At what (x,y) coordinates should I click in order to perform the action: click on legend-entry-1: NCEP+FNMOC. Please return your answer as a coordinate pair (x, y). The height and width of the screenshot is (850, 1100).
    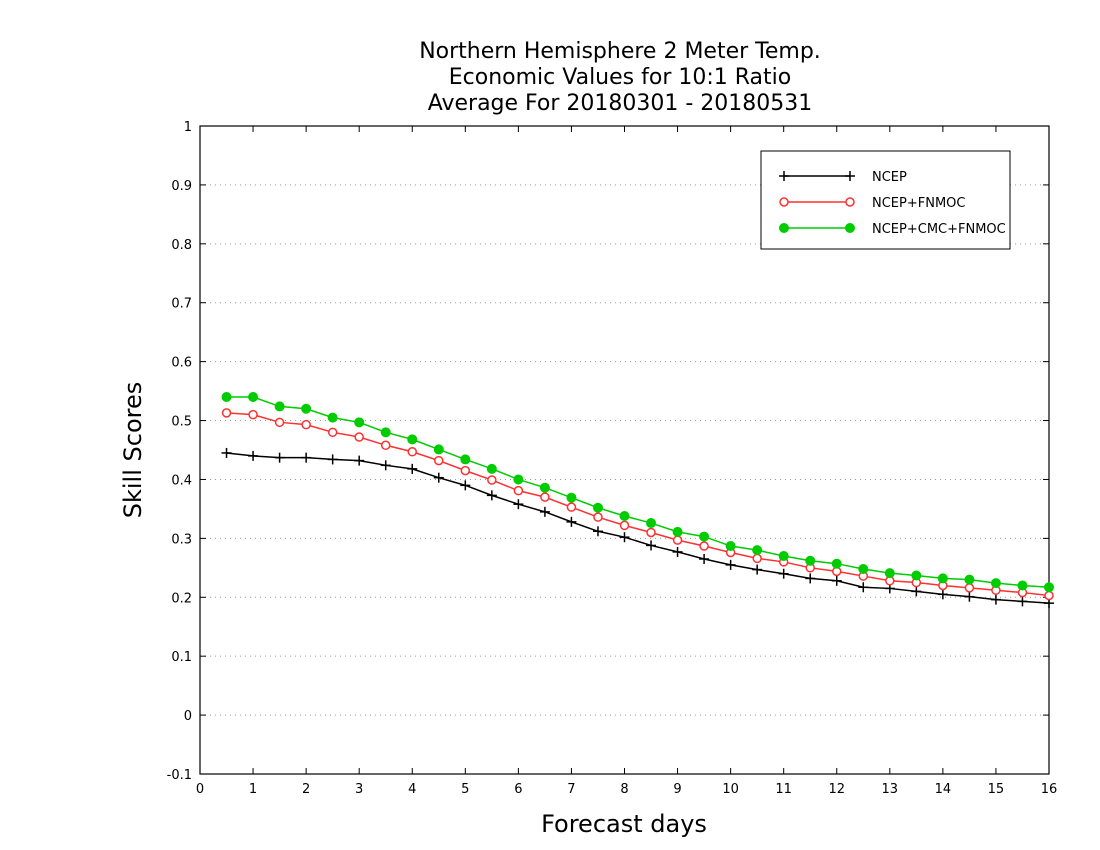
    Looking at the image, I should click on (872, 203).